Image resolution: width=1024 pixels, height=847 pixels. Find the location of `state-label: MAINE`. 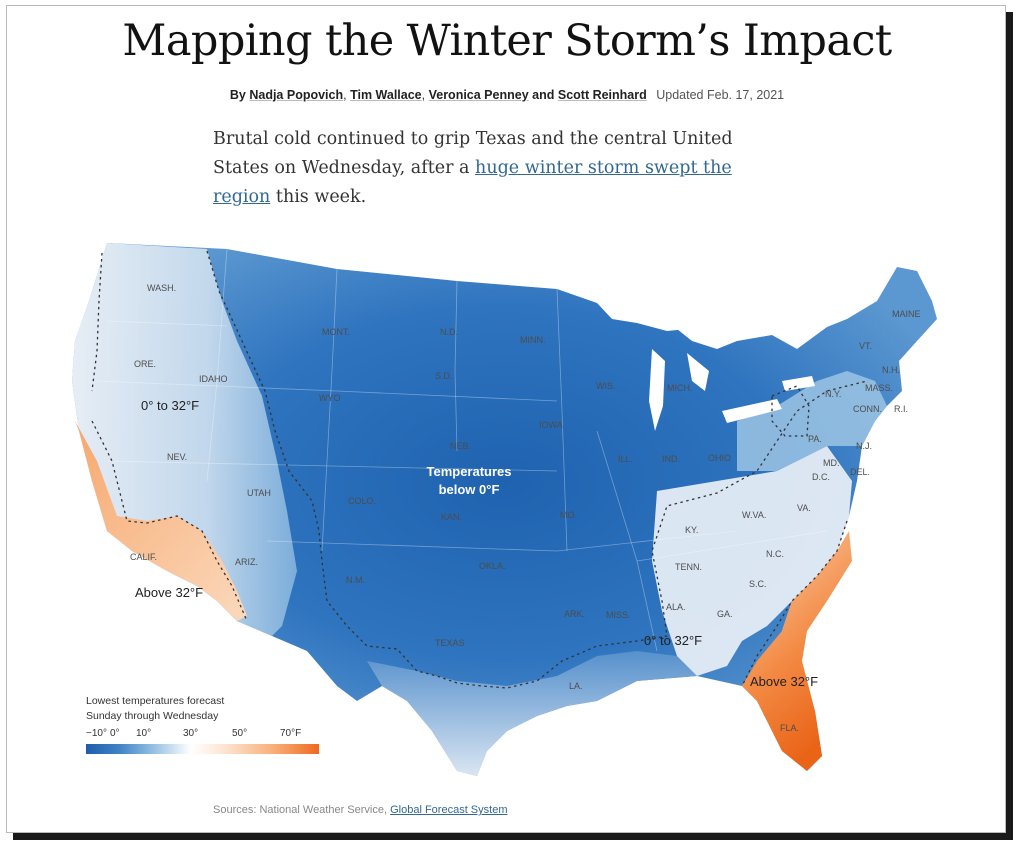

state-label: MAINE is located at coordinates (906, 314).